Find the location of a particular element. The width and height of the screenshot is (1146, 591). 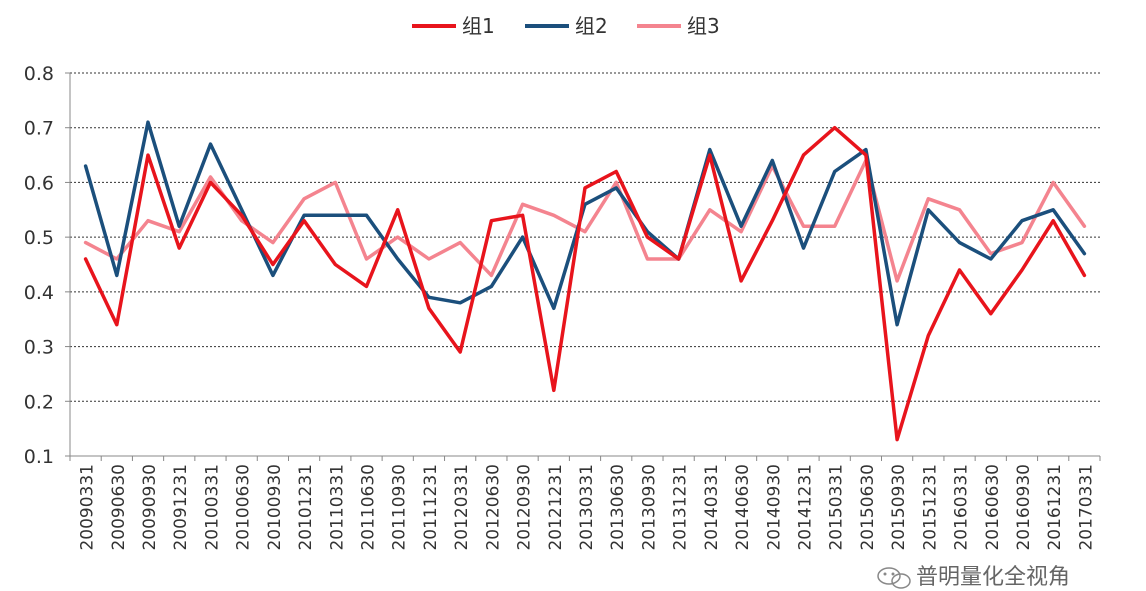

x-tick-label: 20150331 is located at coordinates (837, 507).